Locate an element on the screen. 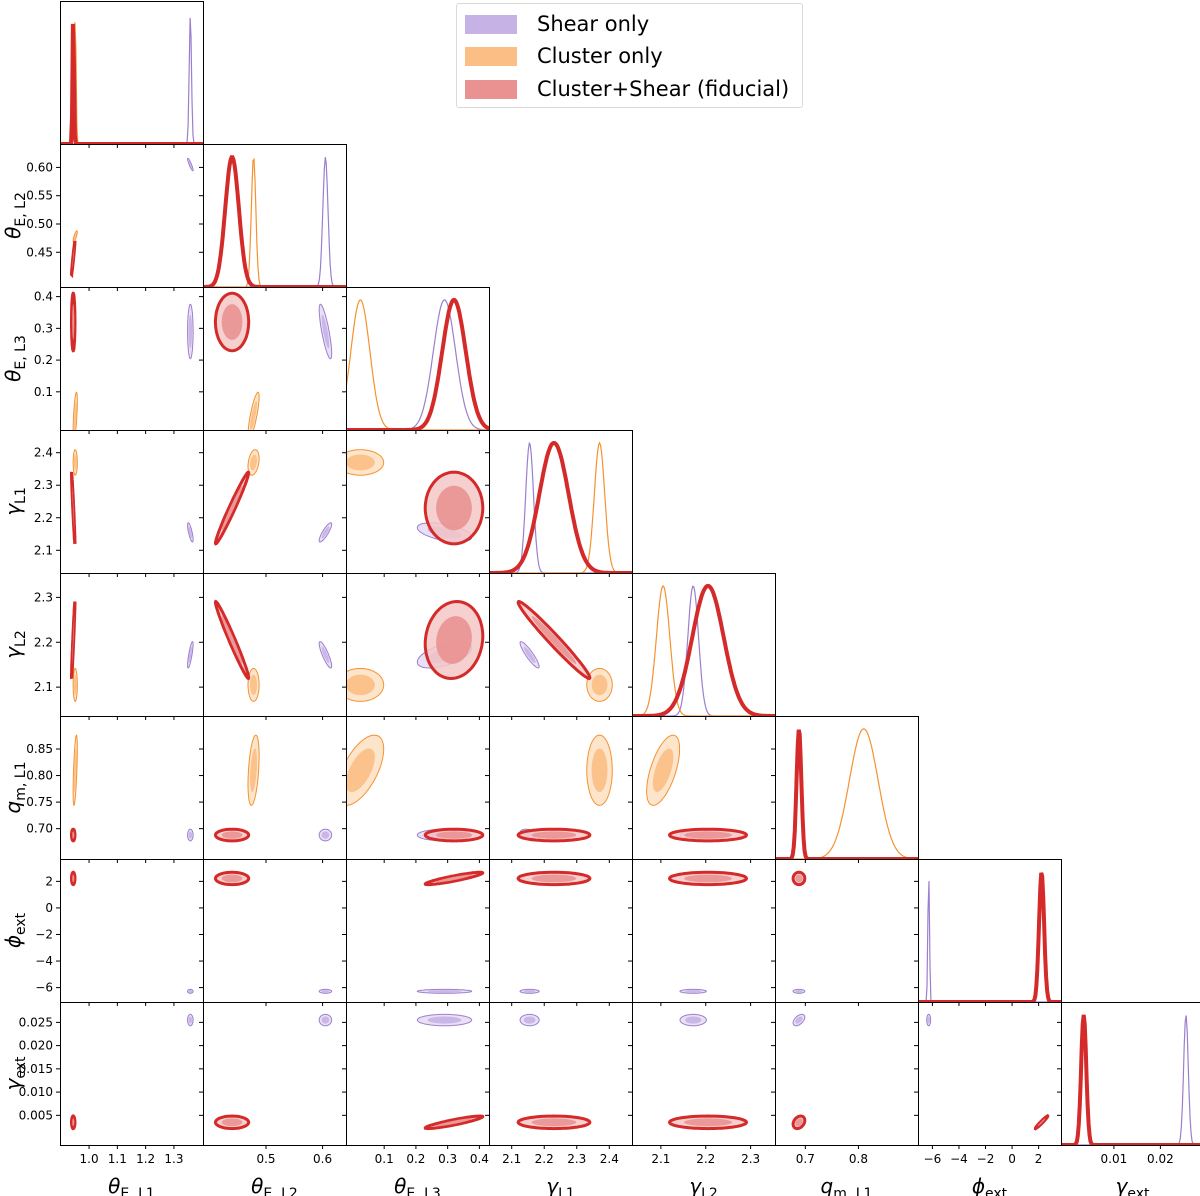 The width and height of the screenshot is (1200, 1196). panel-qm-gammaL2 is located at coordinates (697, 788).